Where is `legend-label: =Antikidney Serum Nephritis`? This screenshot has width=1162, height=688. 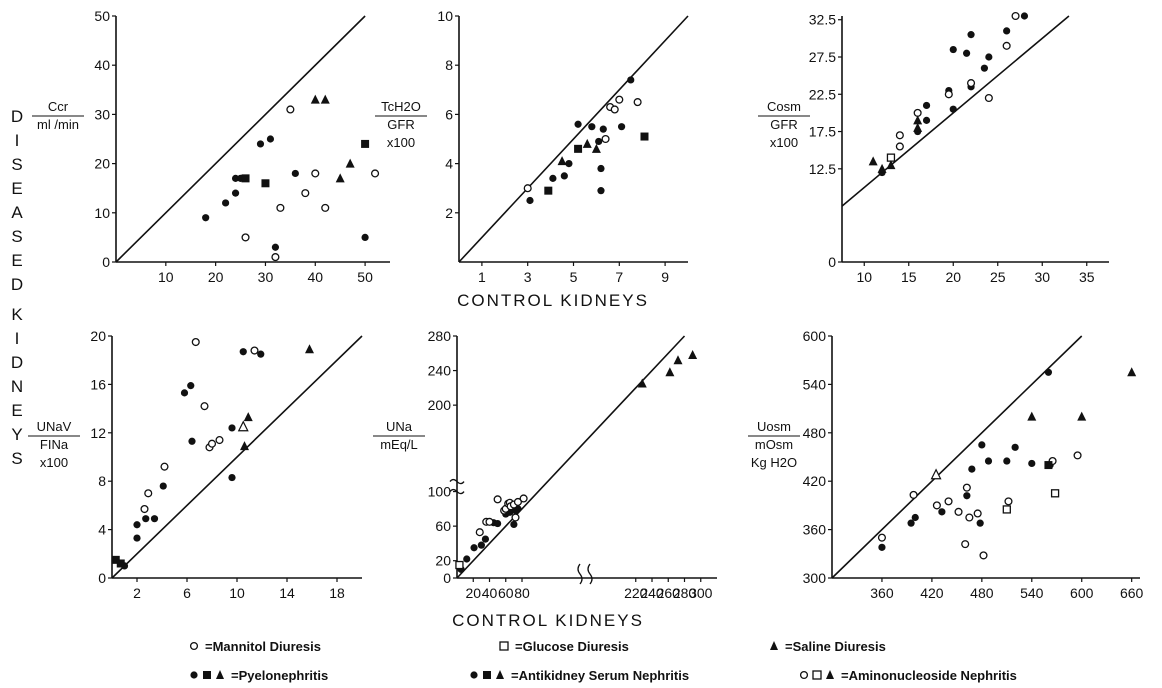 legend-label: =Antikidney Serum Nephritis is located at coordinates (600, 675).